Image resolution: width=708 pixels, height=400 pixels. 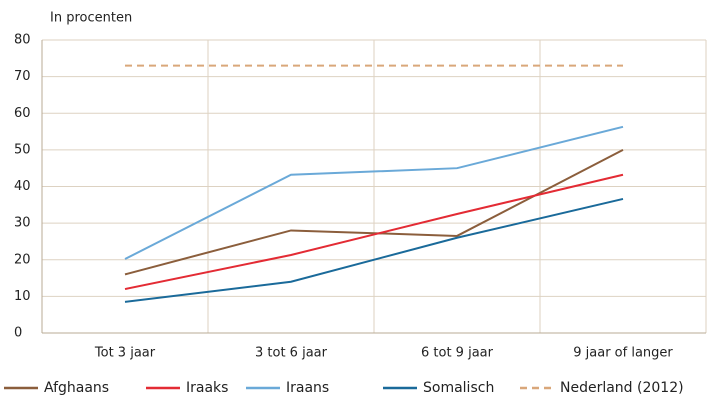 I want to click on y-axis-label: In procenten, so click(x=91, y=18).